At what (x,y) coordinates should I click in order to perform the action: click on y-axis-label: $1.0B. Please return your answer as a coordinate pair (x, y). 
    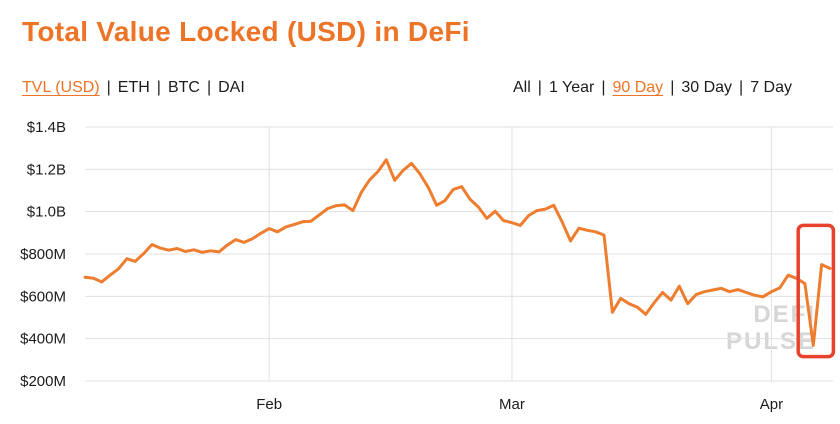
    Looking at the image, I should click on (46, 212).